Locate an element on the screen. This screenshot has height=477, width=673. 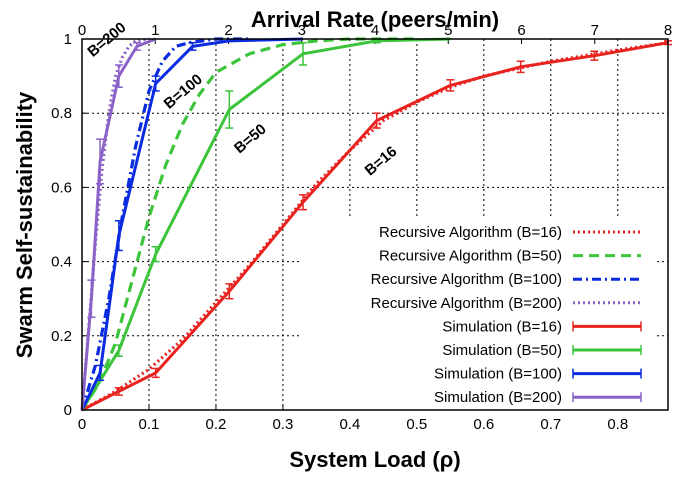
x2-tick-label: 1 is located at coordinates (155, 30).